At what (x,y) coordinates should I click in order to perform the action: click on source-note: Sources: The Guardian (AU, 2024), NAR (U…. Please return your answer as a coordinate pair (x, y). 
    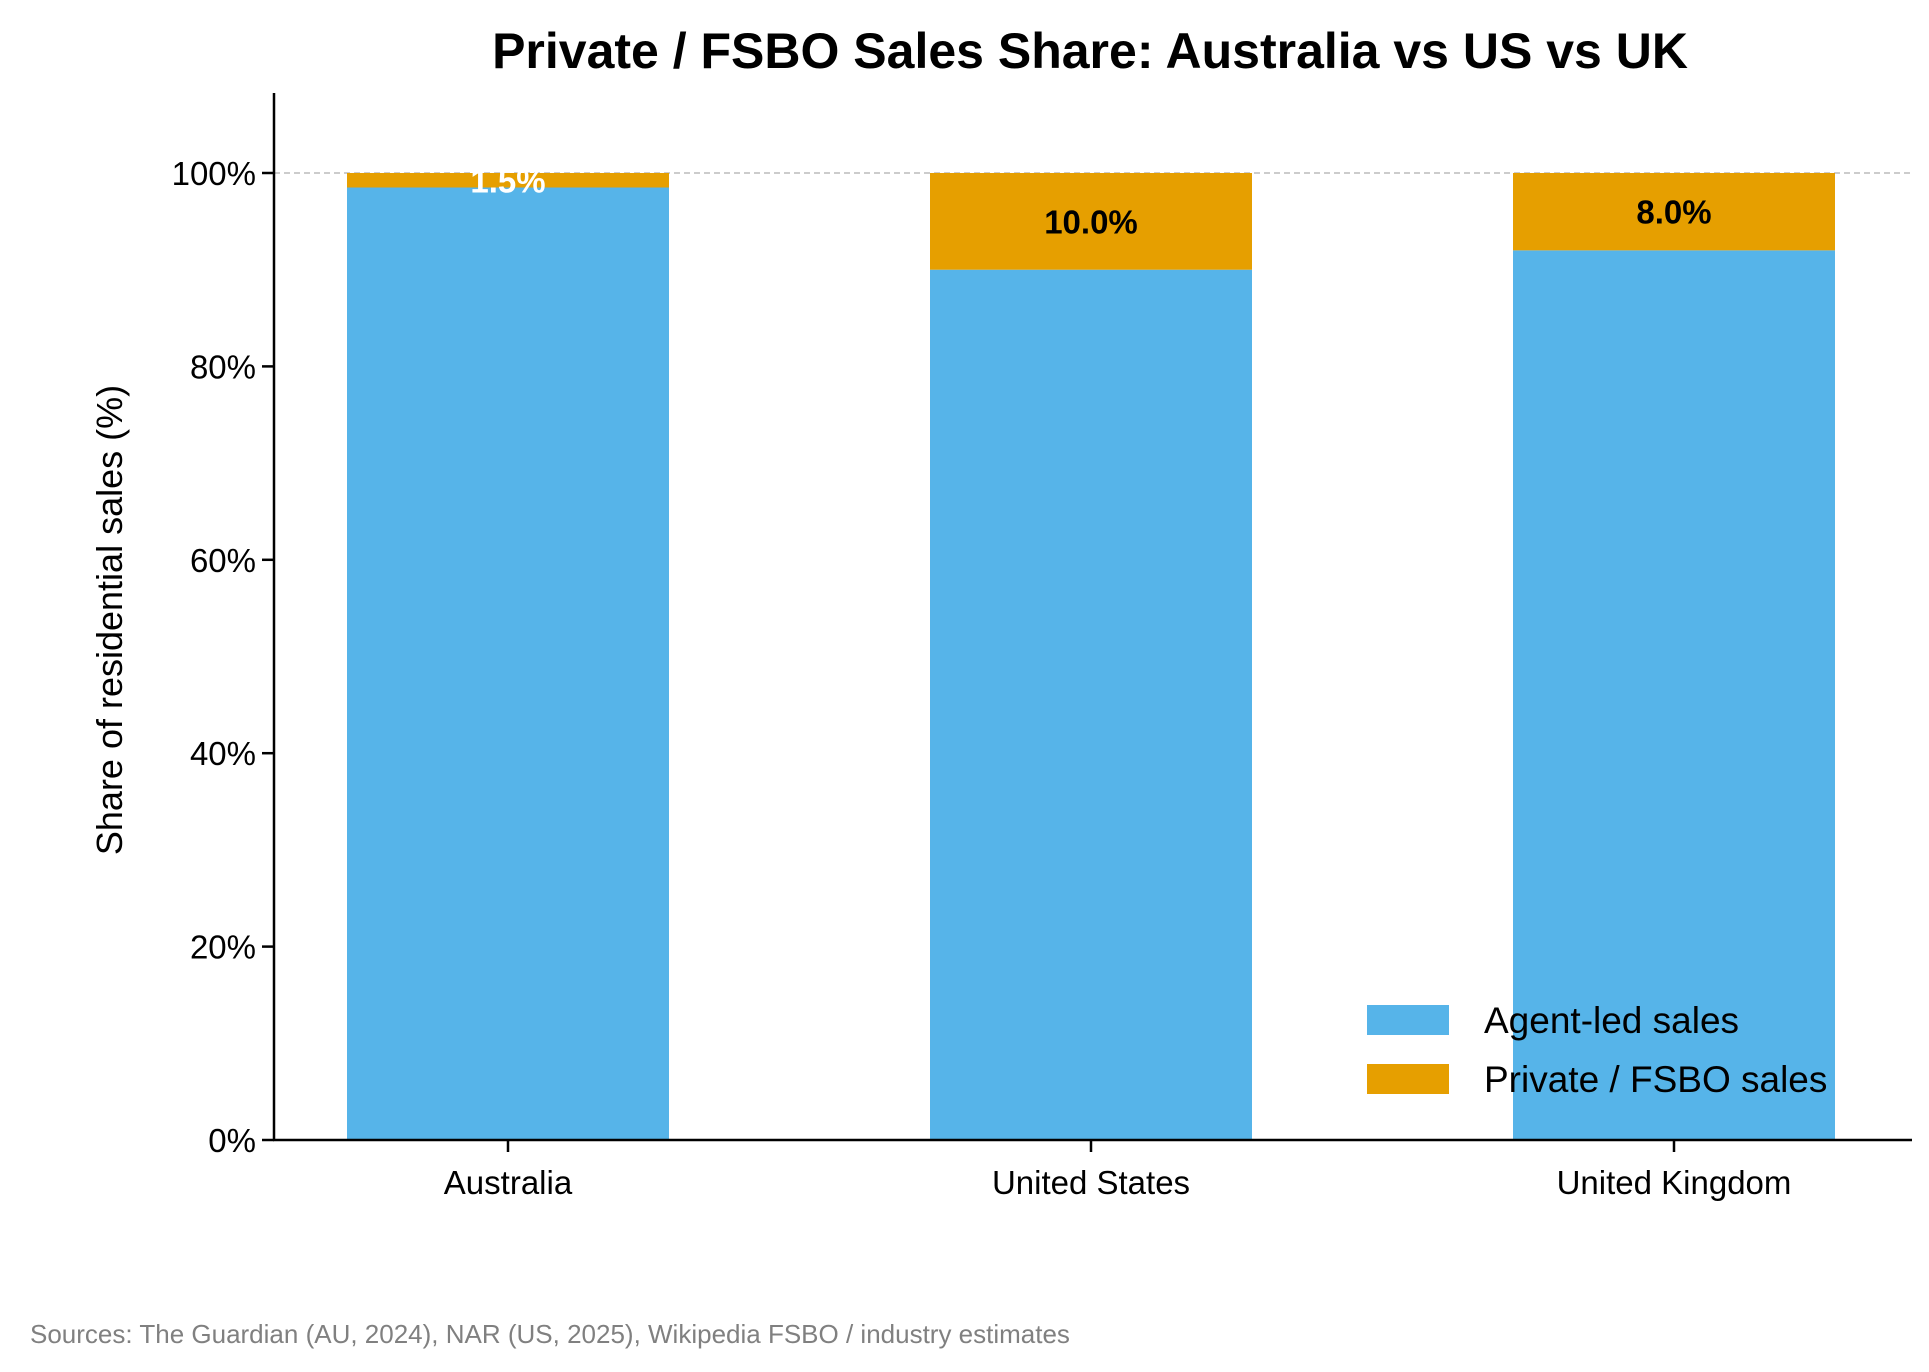
    Looking at the image, I should click on (550, 1334).